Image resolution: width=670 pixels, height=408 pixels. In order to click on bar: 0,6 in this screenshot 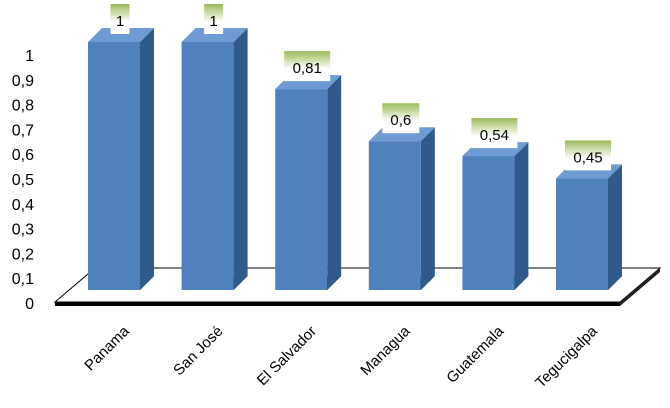, I will do `click(401, 196)`.